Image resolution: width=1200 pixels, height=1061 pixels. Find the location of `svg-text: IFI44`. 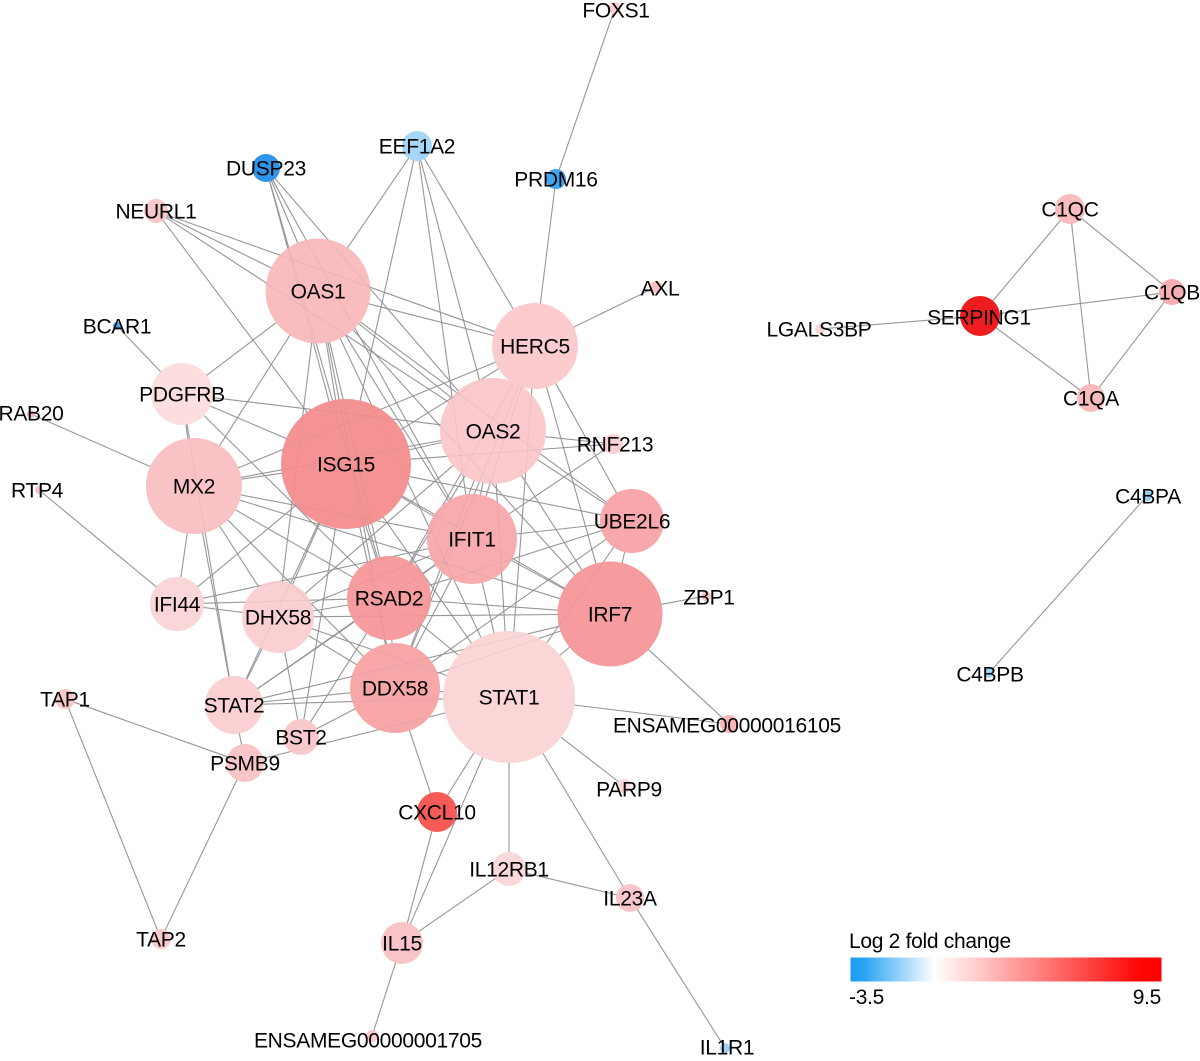

svg-text: IFI44 is located at coordinates (177, 605).